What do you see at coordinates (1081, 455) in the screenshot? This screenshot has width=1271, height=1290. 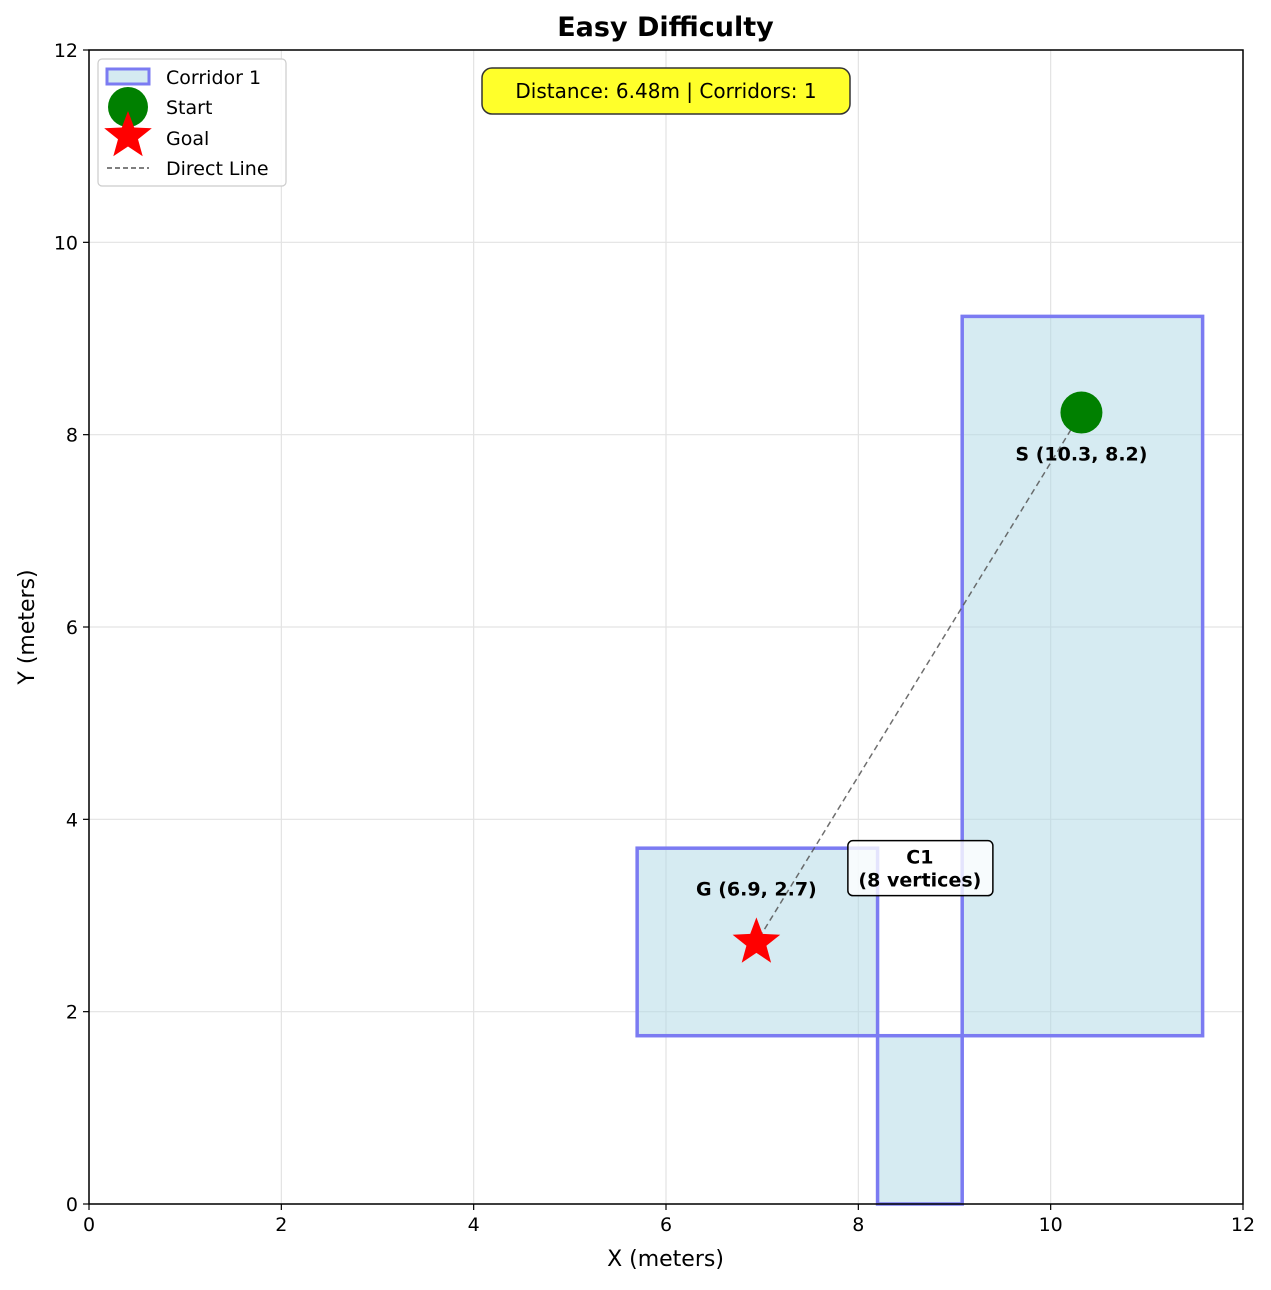 I see `start-label: S (10.3, 8.2)` at bounding box center [1081, 455].